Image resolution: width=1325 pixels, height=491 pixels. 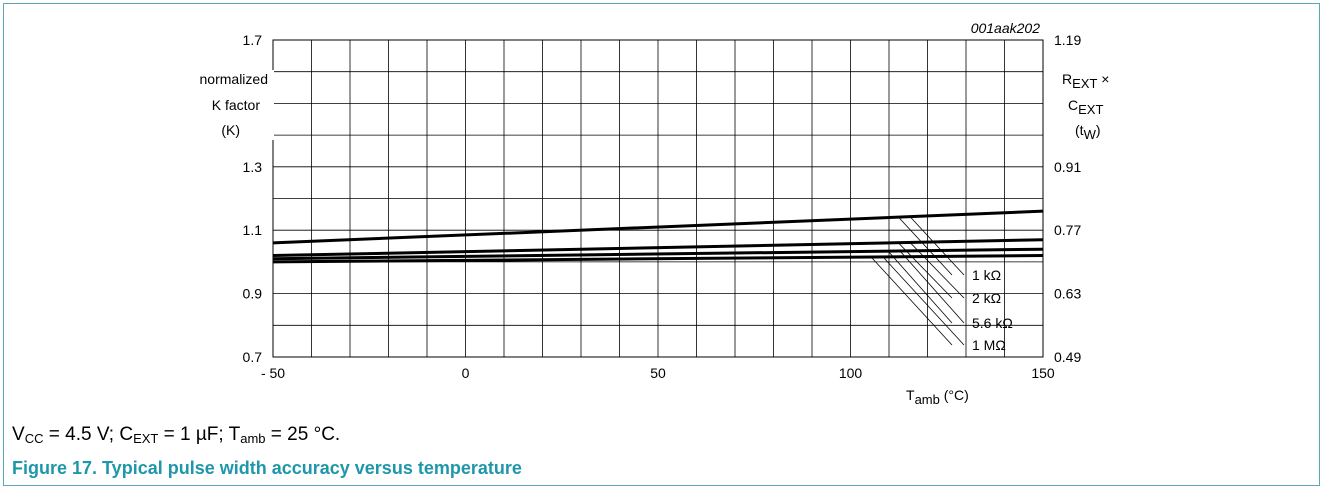 What do you see at coordinates (253, 40) in the screenshot?
I see `y-tick-label: 1.7` at bounding box center [253, 40].